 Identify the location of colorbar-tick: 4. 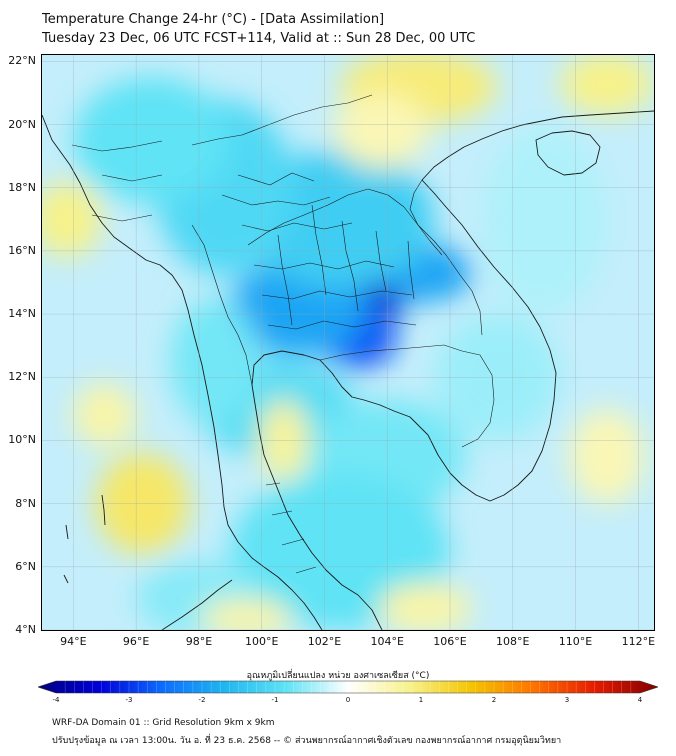
(640, 700).